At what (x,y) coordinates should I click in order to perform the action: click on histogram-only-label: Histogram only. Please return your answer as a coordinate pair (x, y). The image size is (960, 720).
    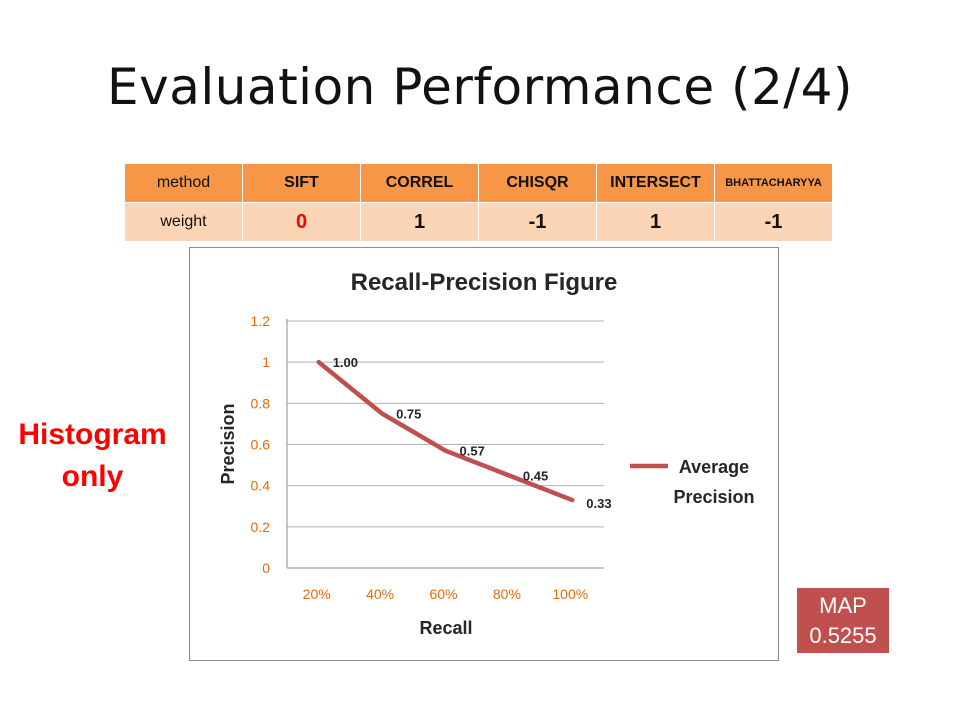
    Looking at the image, I should click on (92, 456).